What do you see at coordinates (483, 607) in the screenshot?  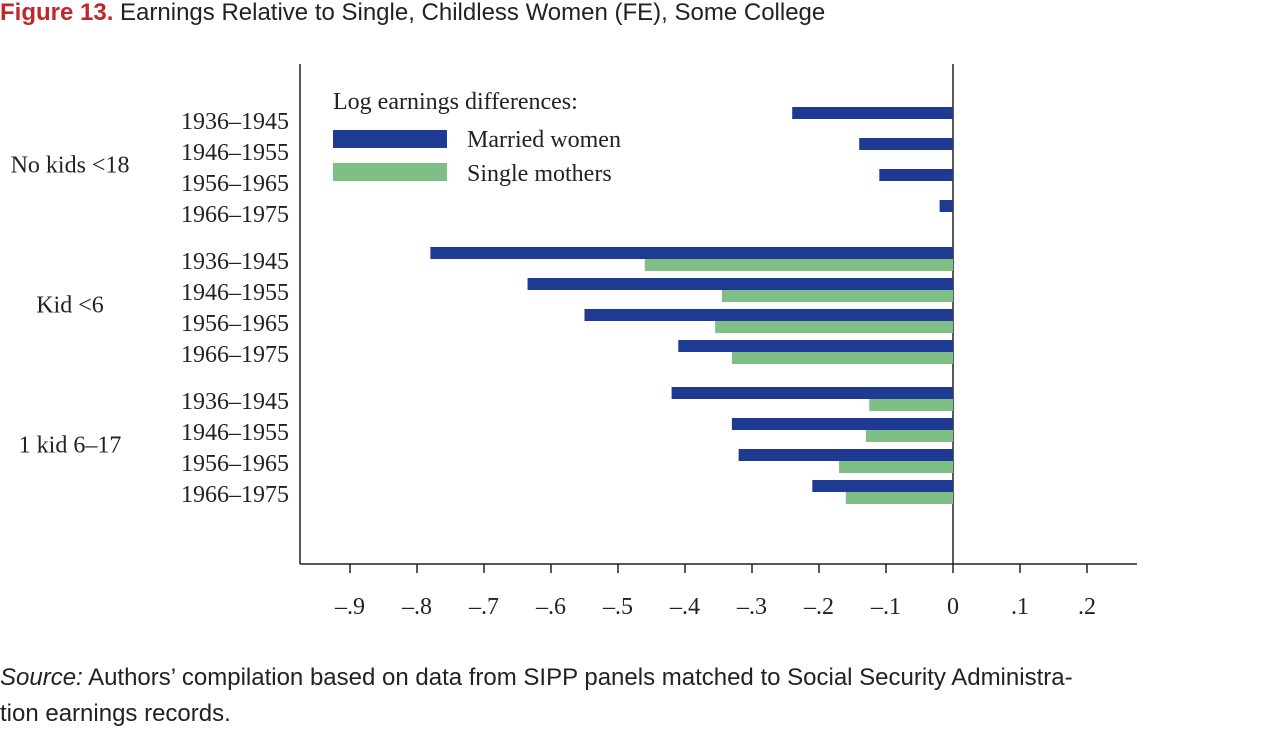 I see `x-tick-label: –.7` at bounding box center [483, 607].